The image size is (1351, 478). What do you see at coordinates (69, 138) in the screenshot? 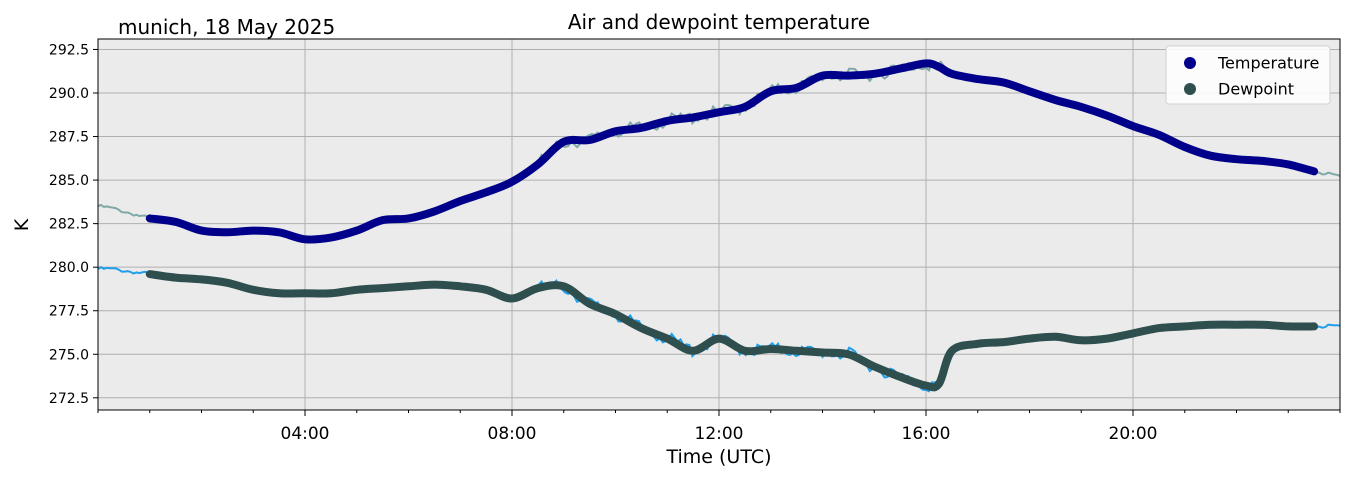
I see `y-tick-label: 287.5` at bounding box center [69, 138].